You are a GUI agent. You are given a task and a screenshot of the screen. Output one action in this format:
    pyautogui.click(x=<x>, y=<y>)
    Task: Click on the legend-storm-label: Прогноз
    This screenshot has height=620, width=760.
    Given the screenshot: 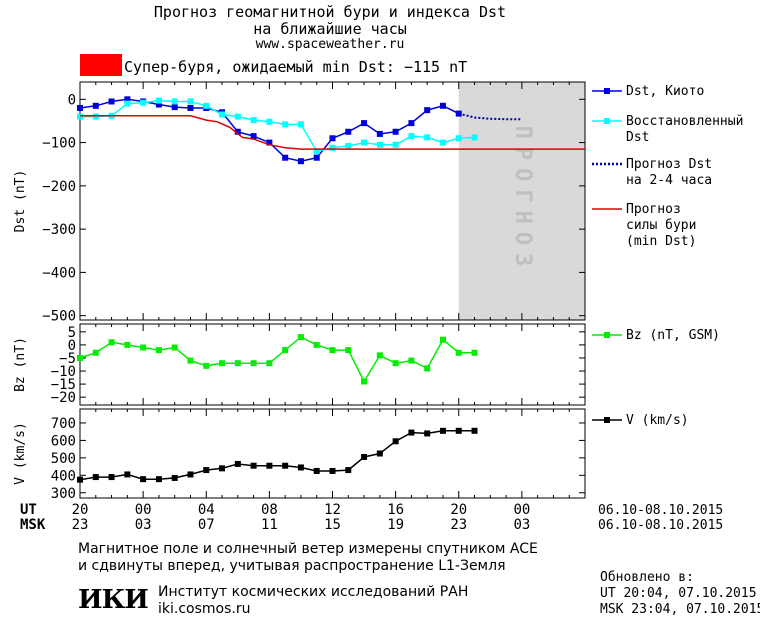 What is the action you would take?
    pyautogui.click(x=653, y=209)
    